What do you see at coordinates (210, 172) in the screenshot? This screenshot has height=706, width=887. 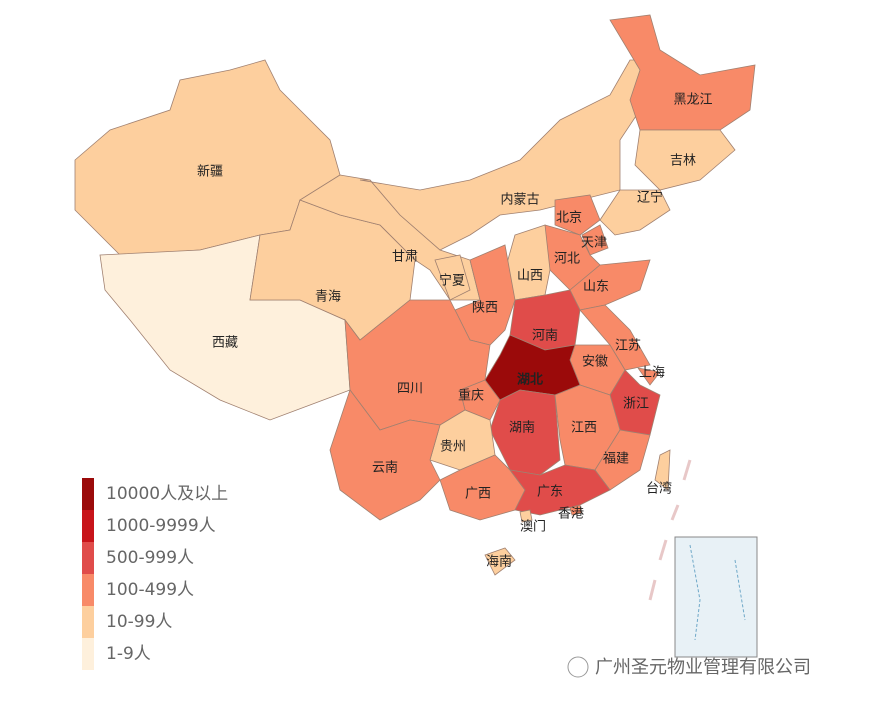 I see `province-label: 新疆` at bounding box center [210, 172].